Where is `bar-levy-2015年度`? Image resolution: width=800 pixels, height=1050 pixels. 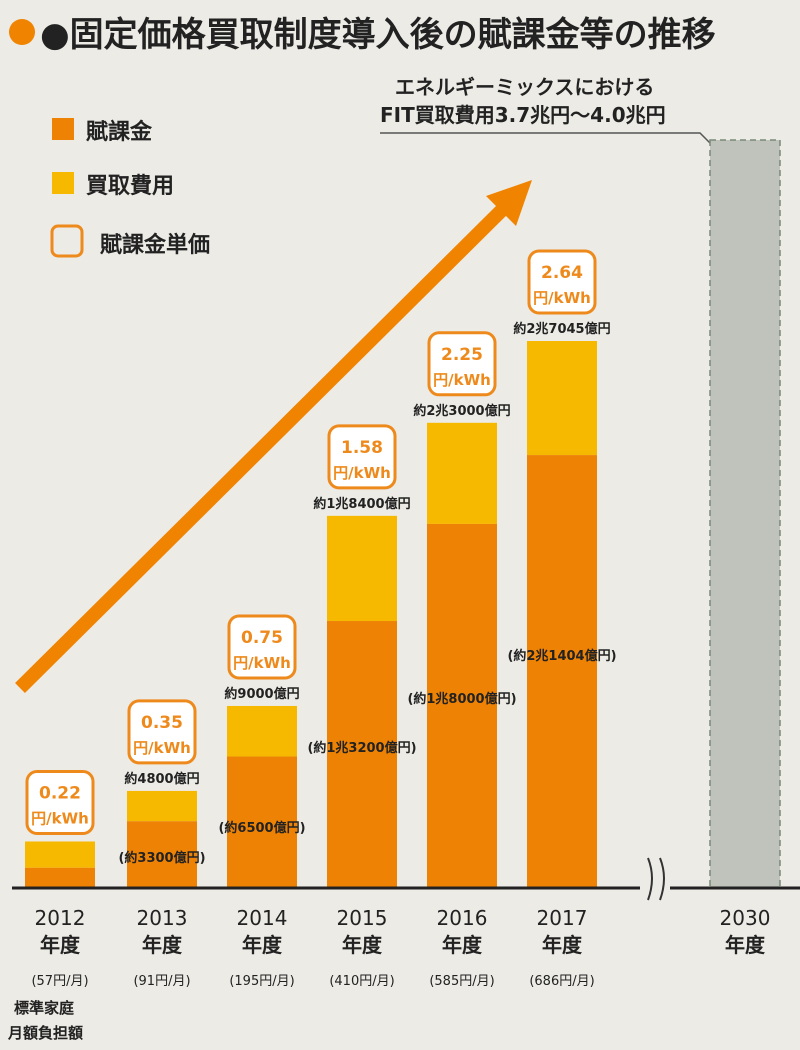 bar-levy-2015年度 is located at coordinates (362, 754).